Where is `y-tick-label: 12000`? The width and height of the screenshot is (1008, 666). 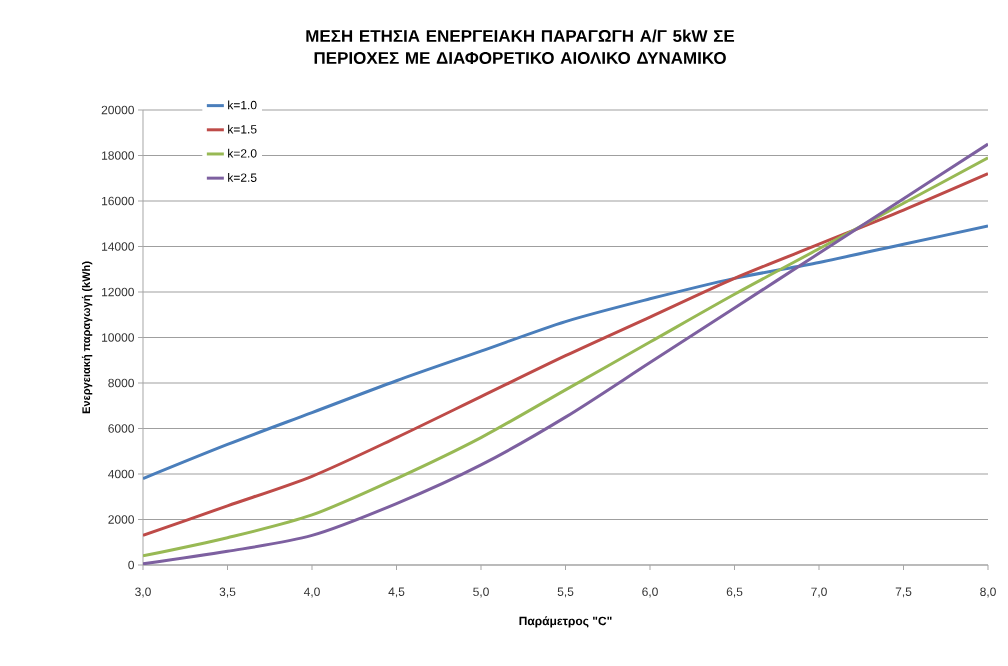 y-tick-label: 12000 is located at coordinates (118, 292).